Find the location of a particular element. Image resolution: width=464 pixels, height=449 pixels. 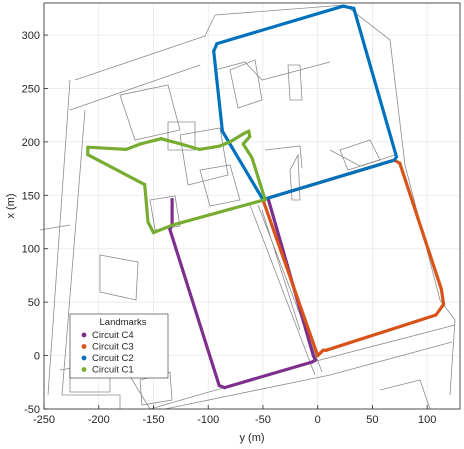

y-tick-label: 150 is located at coordinates (31, 196).